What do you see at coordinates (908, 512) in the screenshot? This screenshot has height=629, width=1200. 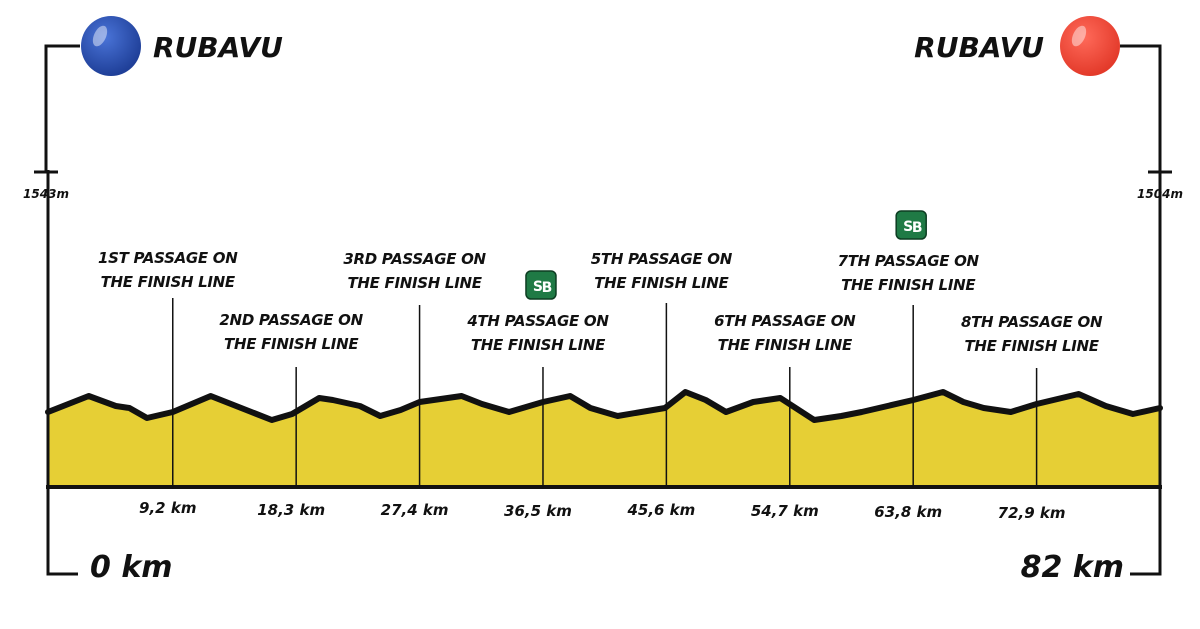 I see `passage-km-label: 63,8 km` at bounding box center [908, 512].